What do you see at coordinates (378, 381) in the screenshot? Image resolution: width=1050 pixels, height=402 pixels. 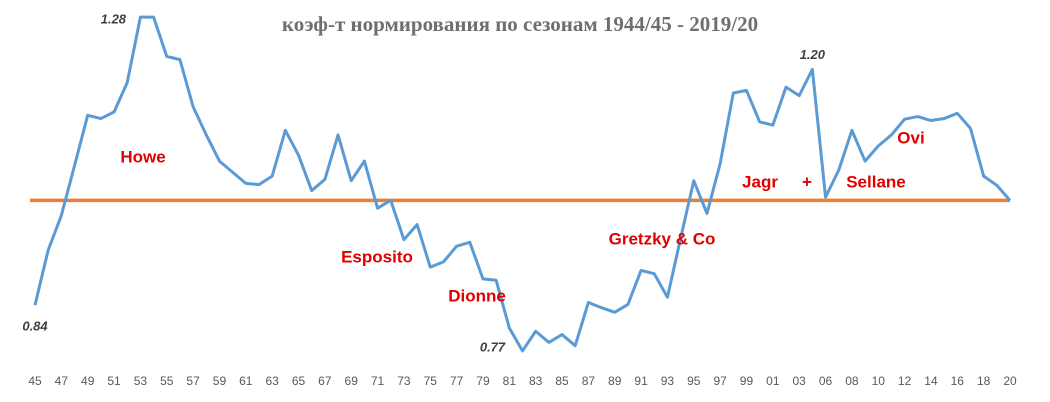 I see `x-tick-label: 71` at bounding box center [378, 381].